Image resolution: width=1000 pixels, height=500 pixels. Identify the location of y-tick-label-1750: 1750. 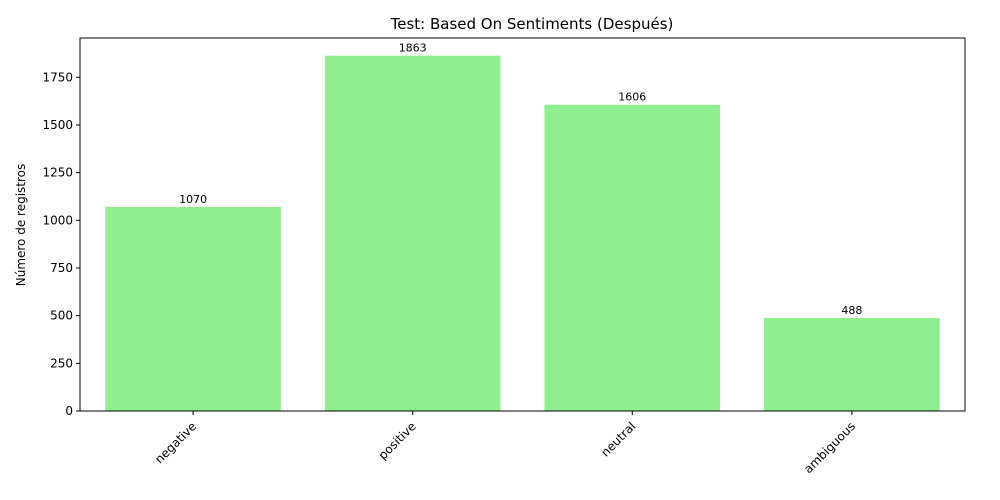
(57, 77).